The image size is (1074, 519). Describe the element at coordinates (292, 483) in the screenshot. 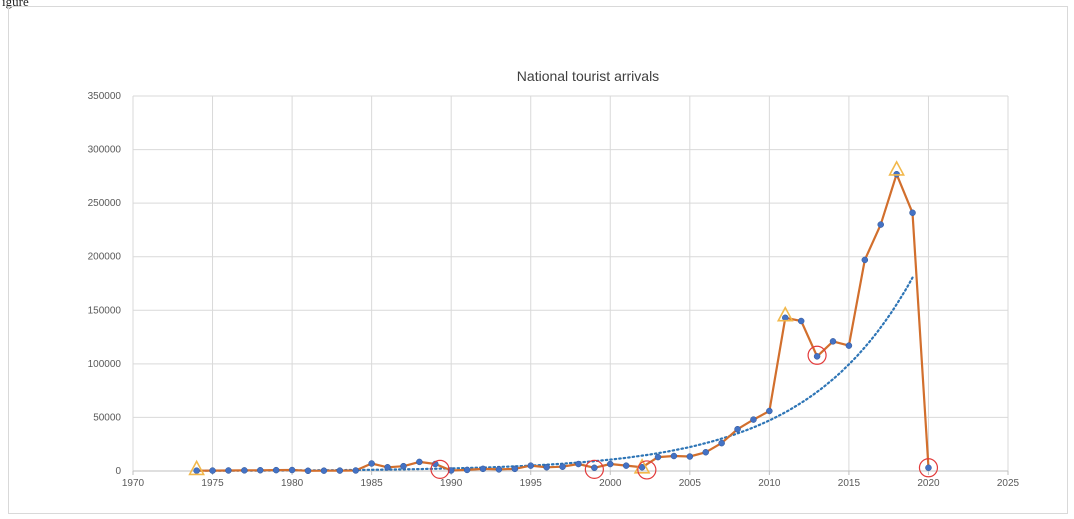

I see `x-tick-label: 1980` at that location.